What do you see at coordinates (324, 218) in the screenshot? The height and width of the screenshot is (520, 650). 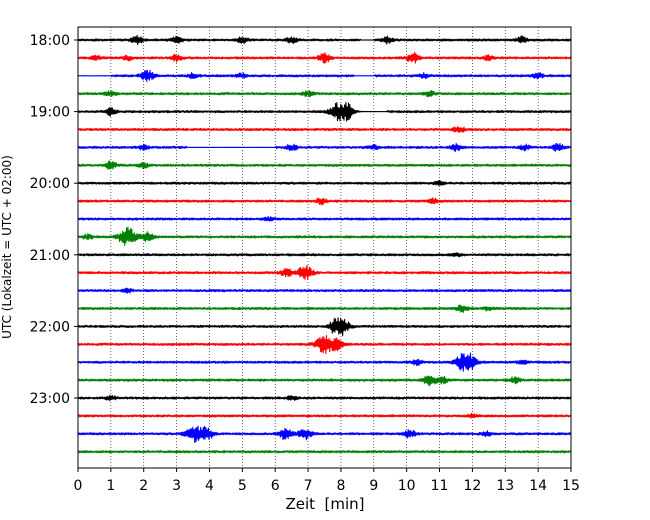 I see `trace-2030` at bounding box center [324, 218].